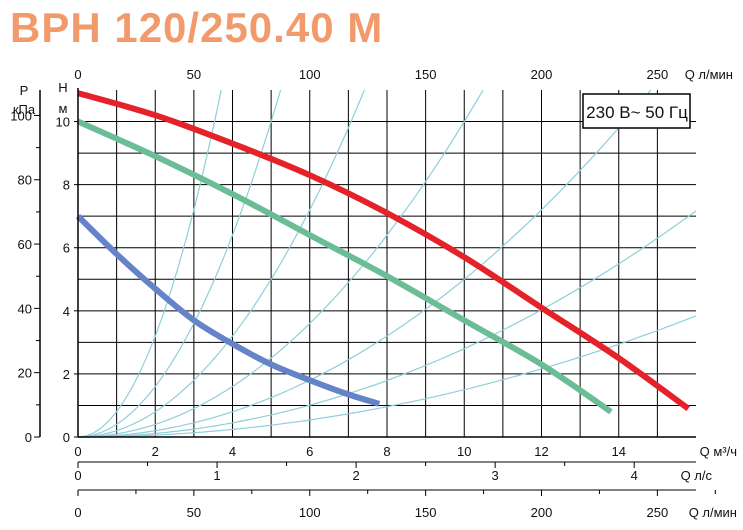  What do you see at coordinates (63, 122) in the screenshot?
I see `head-tick-label: 10` at bounding box center [63, 122].